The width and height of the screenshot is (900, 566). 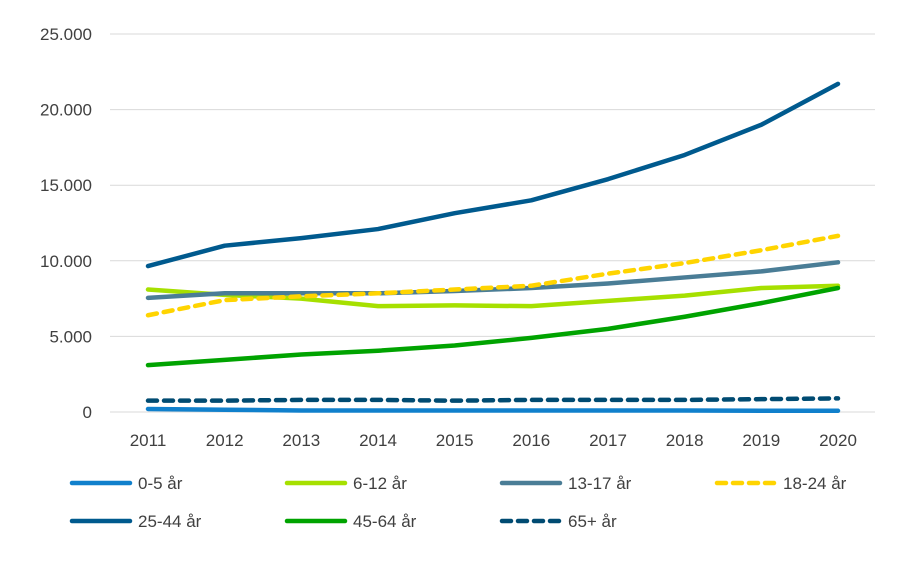 I want to click on x-tick-label: 2019, so click(x=761, y=440).